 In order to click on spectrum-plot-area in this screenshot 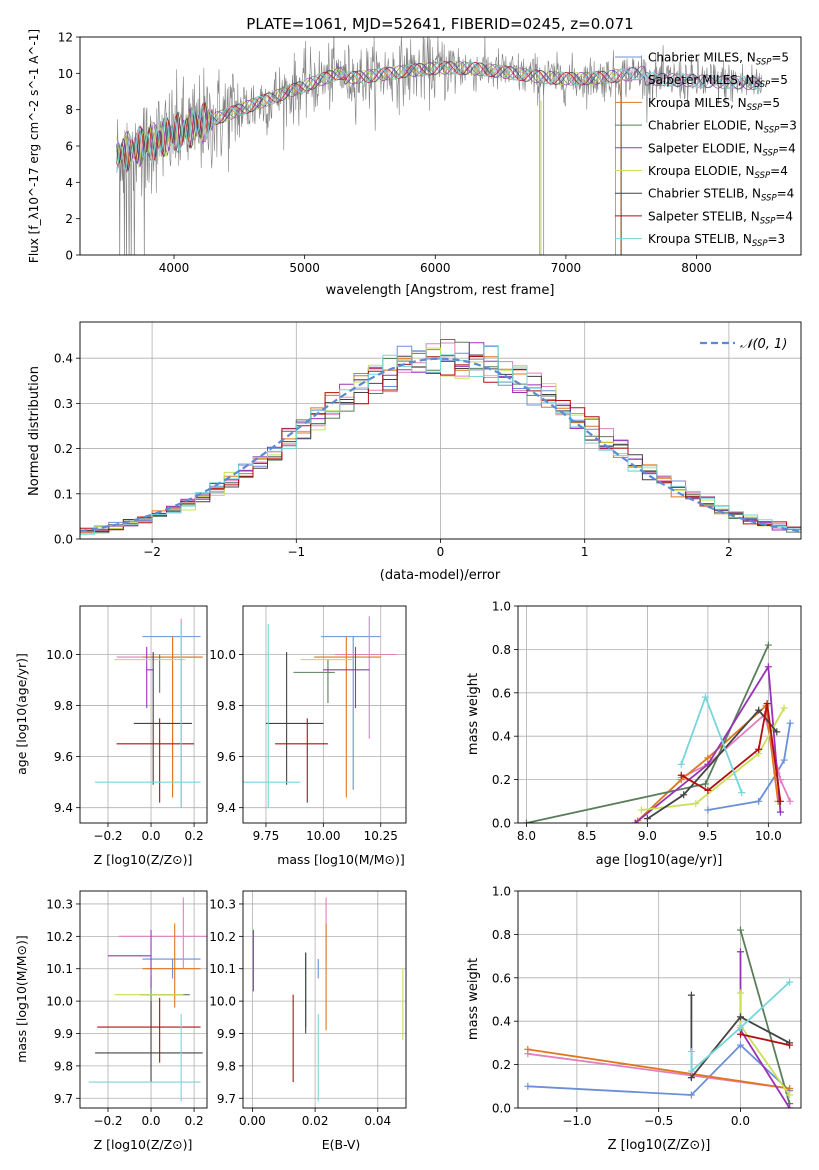, I will do `click(439, 146)`.